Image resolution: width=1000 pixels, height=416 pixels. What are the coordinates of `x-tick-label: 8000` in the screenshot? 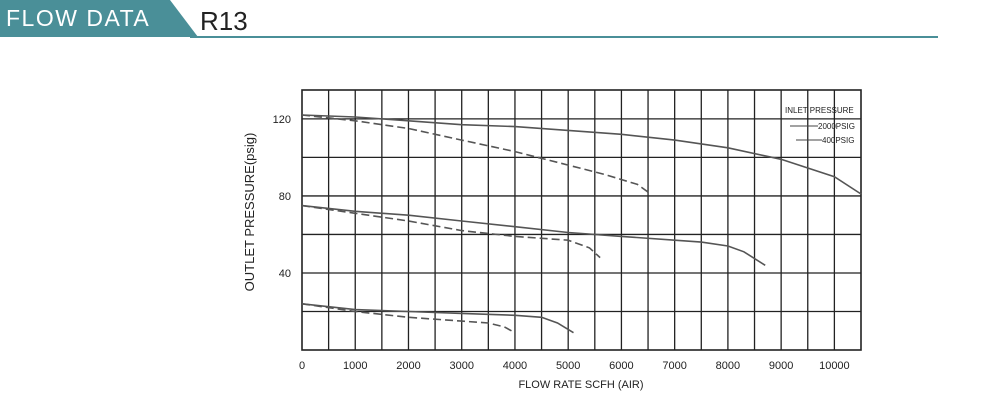 It's located at (728, 366).